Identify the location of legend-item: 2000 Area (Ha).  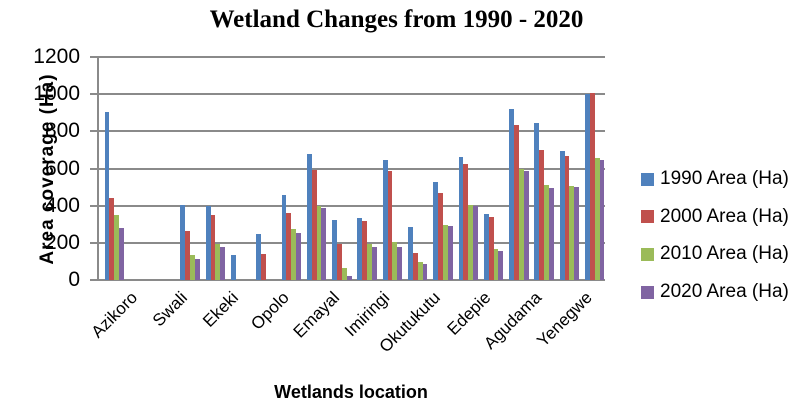
(715, 217).